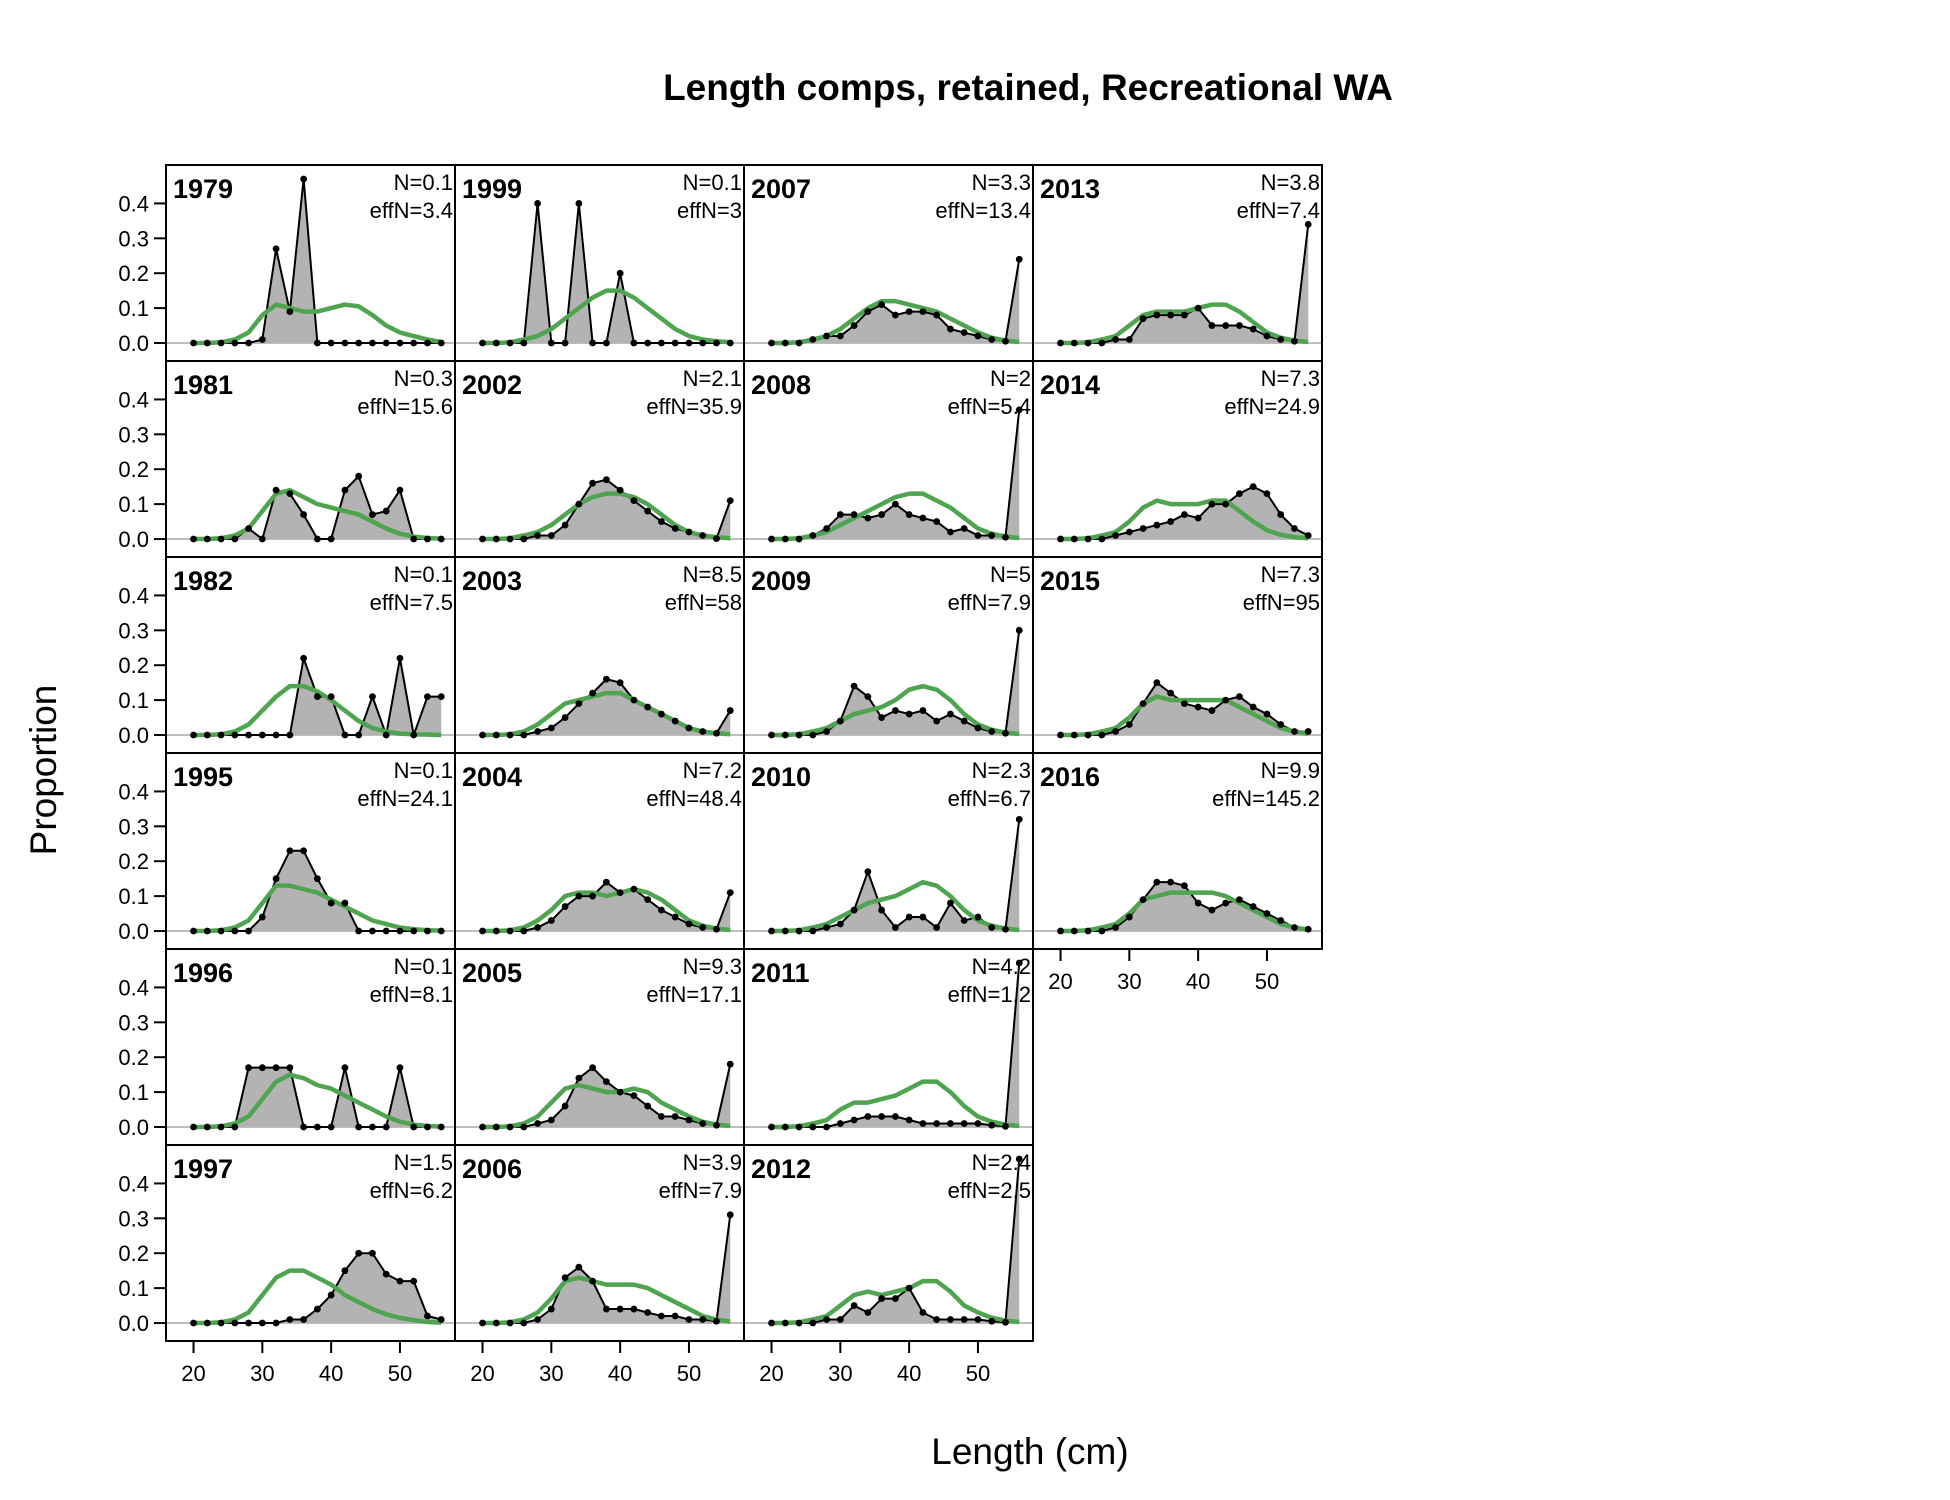 The height and width of the screenshot is (1500, 1950). Describe the element at coordinates (492, 777) in the screenshot. I see `panel-year: 2004` at that location.